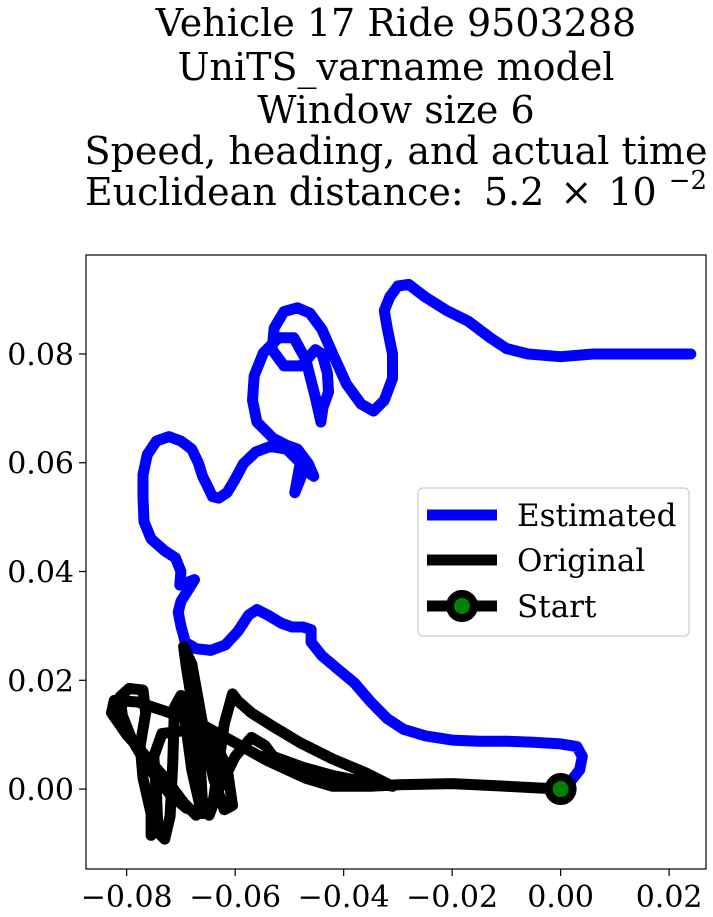 The width and height of the screenshot is (713, 917). What do you see at coordinates (560, 789) in the screenshot?
I see `start-marker` at bounding box center [560, 789].